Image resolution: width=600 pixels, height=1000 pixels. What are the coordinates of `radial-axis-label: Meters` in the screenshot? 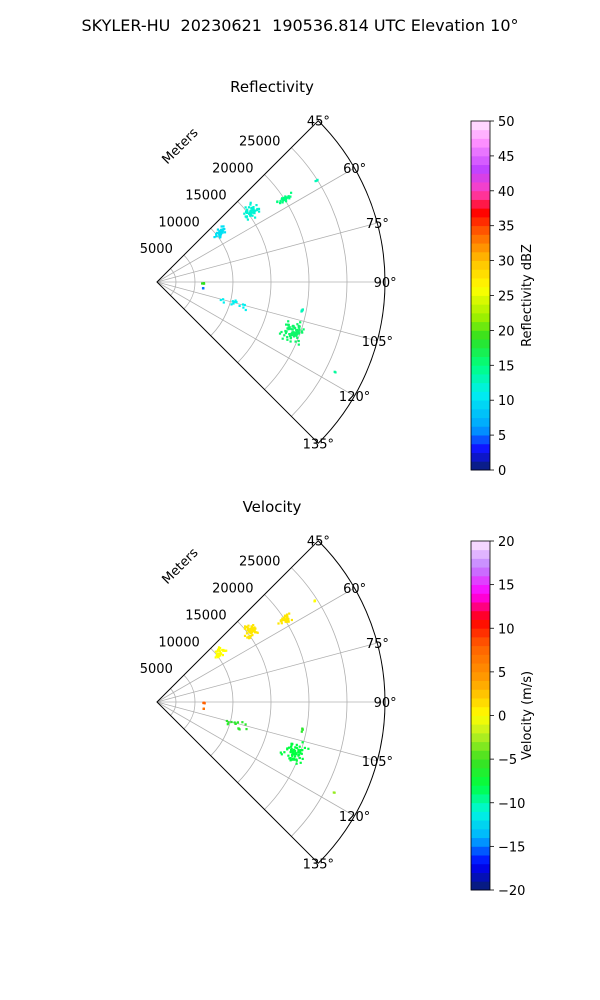 It's located at (181, 566).